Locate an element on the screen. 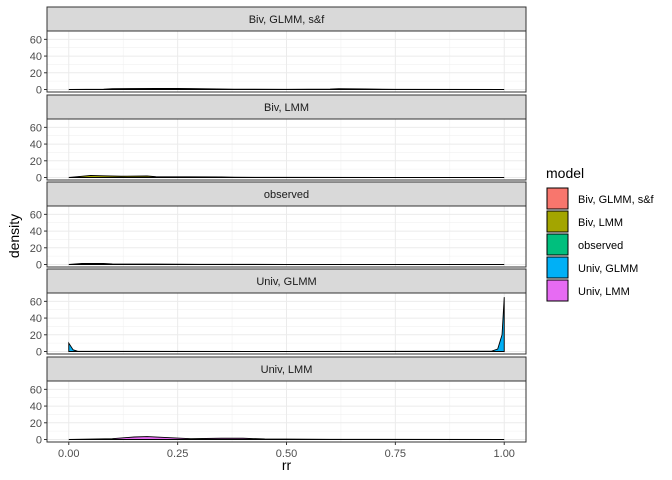 The height and width of the screenshot is (480, 672). facet-panel: Univ, LMM is located at coordinates (286, 399).